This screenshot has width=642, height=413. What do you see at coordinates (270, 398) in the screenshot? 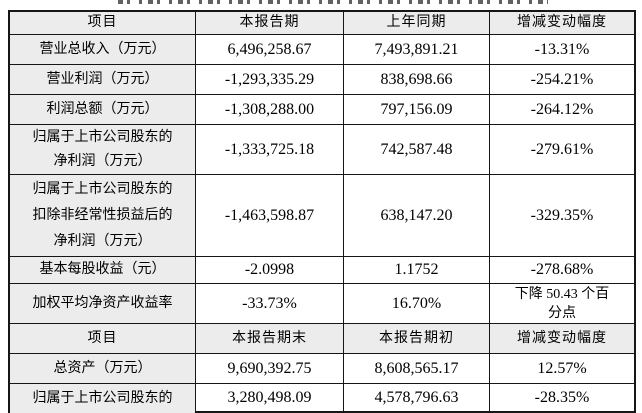
I see `current-value-cell: 3,280,498.09` at bounding box center [270, 398].